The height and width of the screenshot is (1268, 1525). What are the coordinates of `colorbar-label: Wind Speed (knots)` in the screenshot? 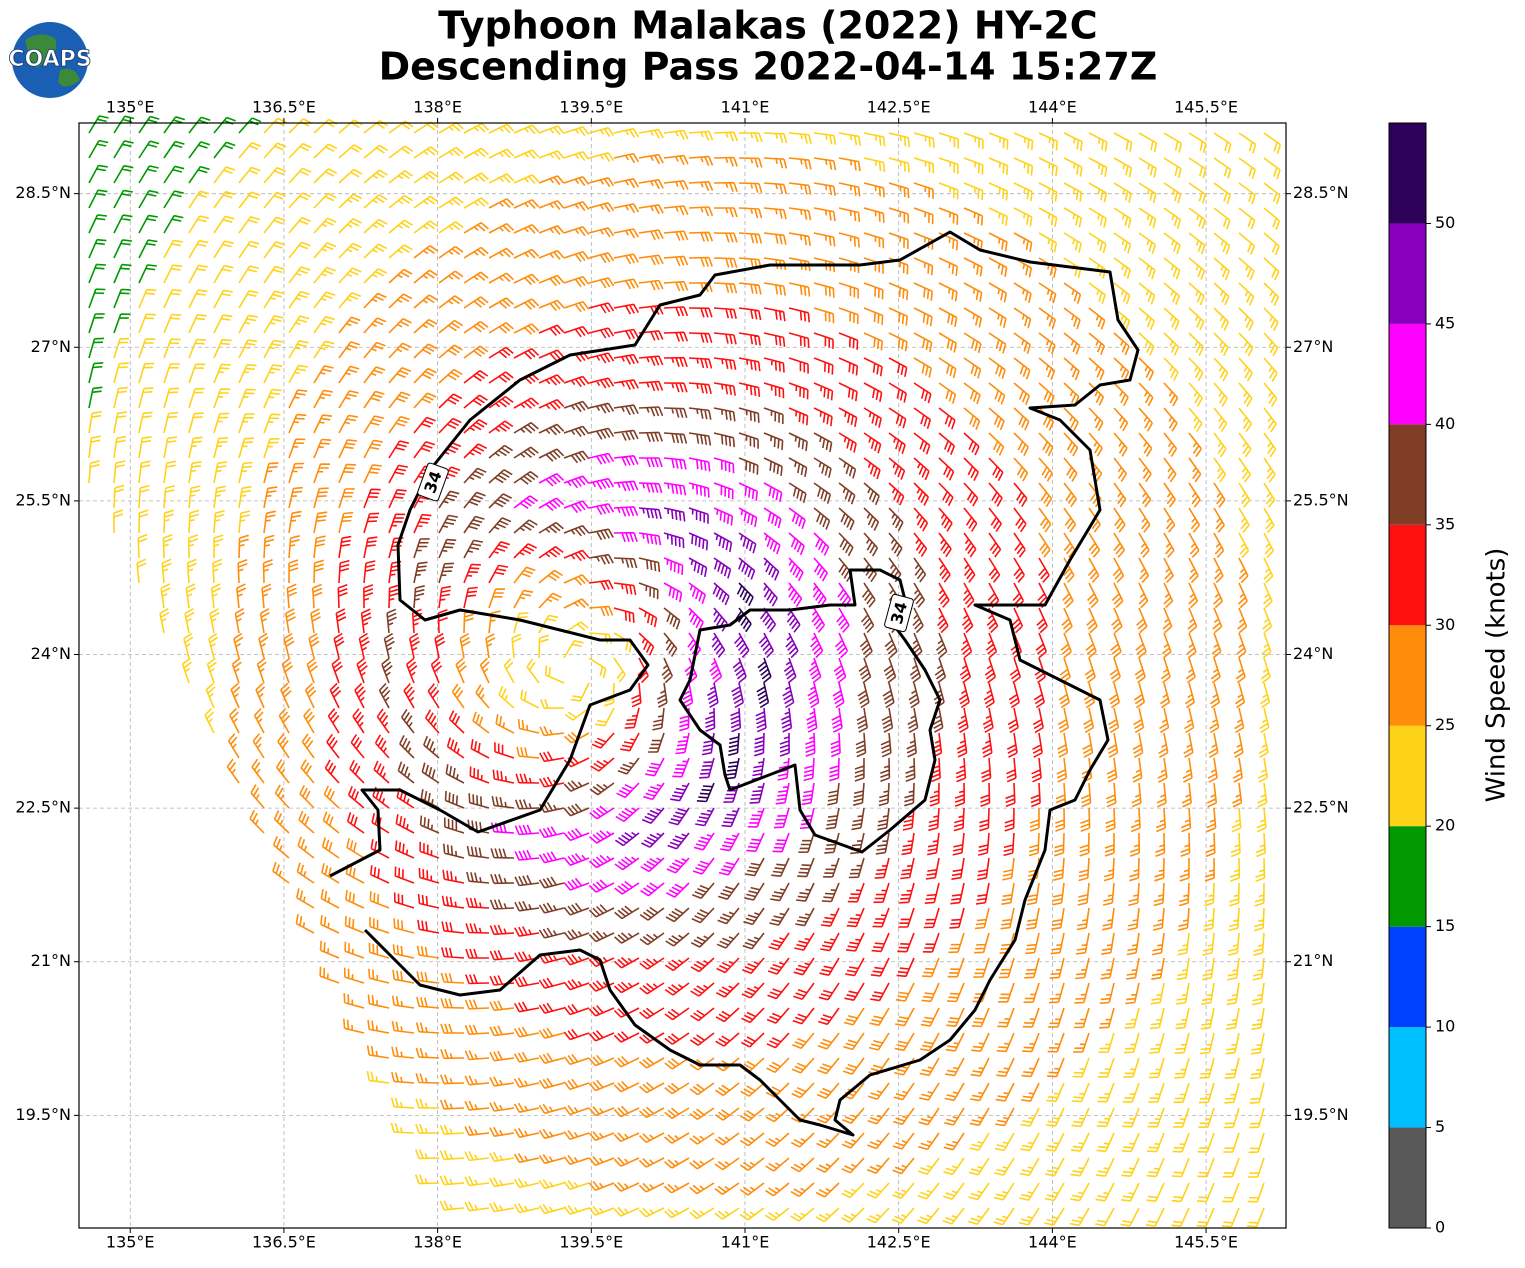 It's located at (1497, 675).